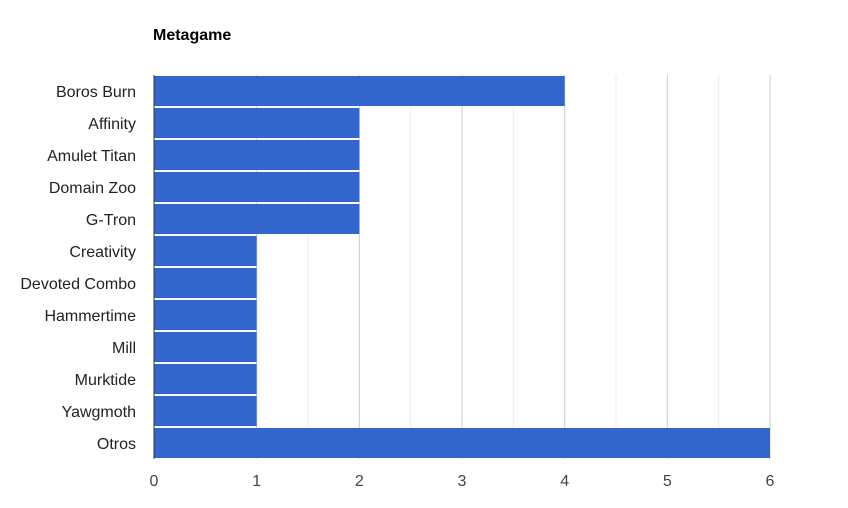 This screenshot has width=848, height=508. I want to click on bar-creativity, so click(205, 251).